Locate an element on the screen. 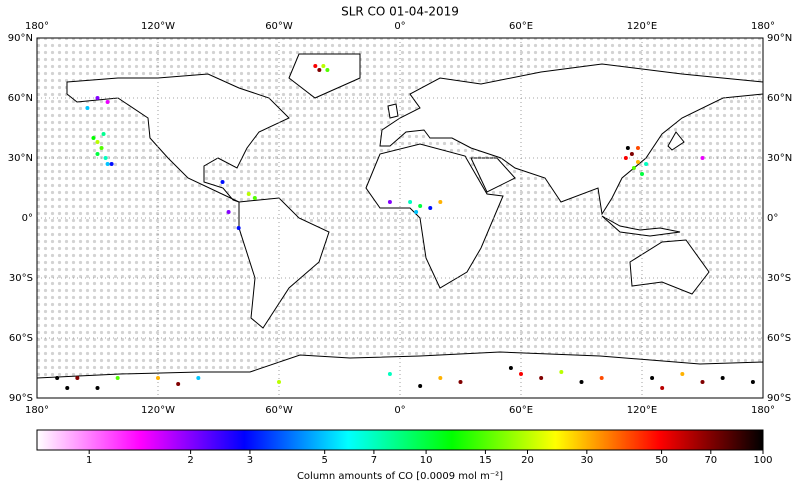 Image resolution: width=800 pixels, height=488 pixels. lat-label-left: 0° is located at coordinates (27, 218).